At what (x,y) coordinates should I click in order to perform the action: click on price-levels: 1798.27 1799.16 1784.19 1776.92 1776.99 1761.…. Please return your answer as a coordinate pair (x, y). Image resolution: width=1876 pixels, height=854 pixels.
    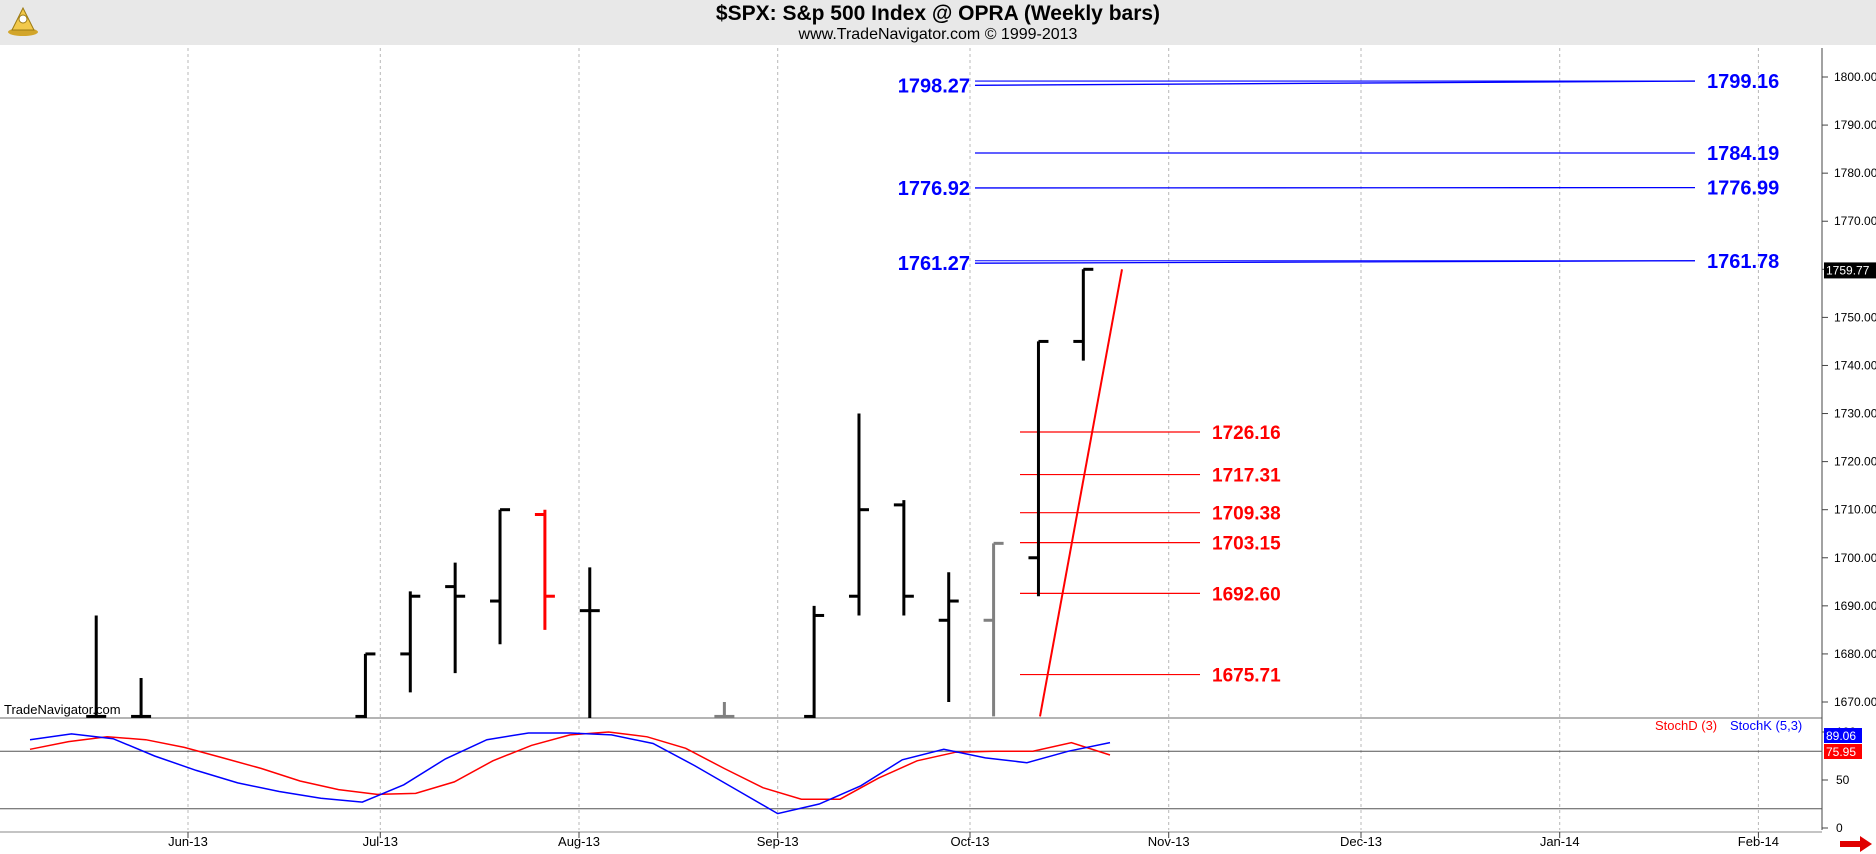
    Looking at the image, I should click on (1339, 173).